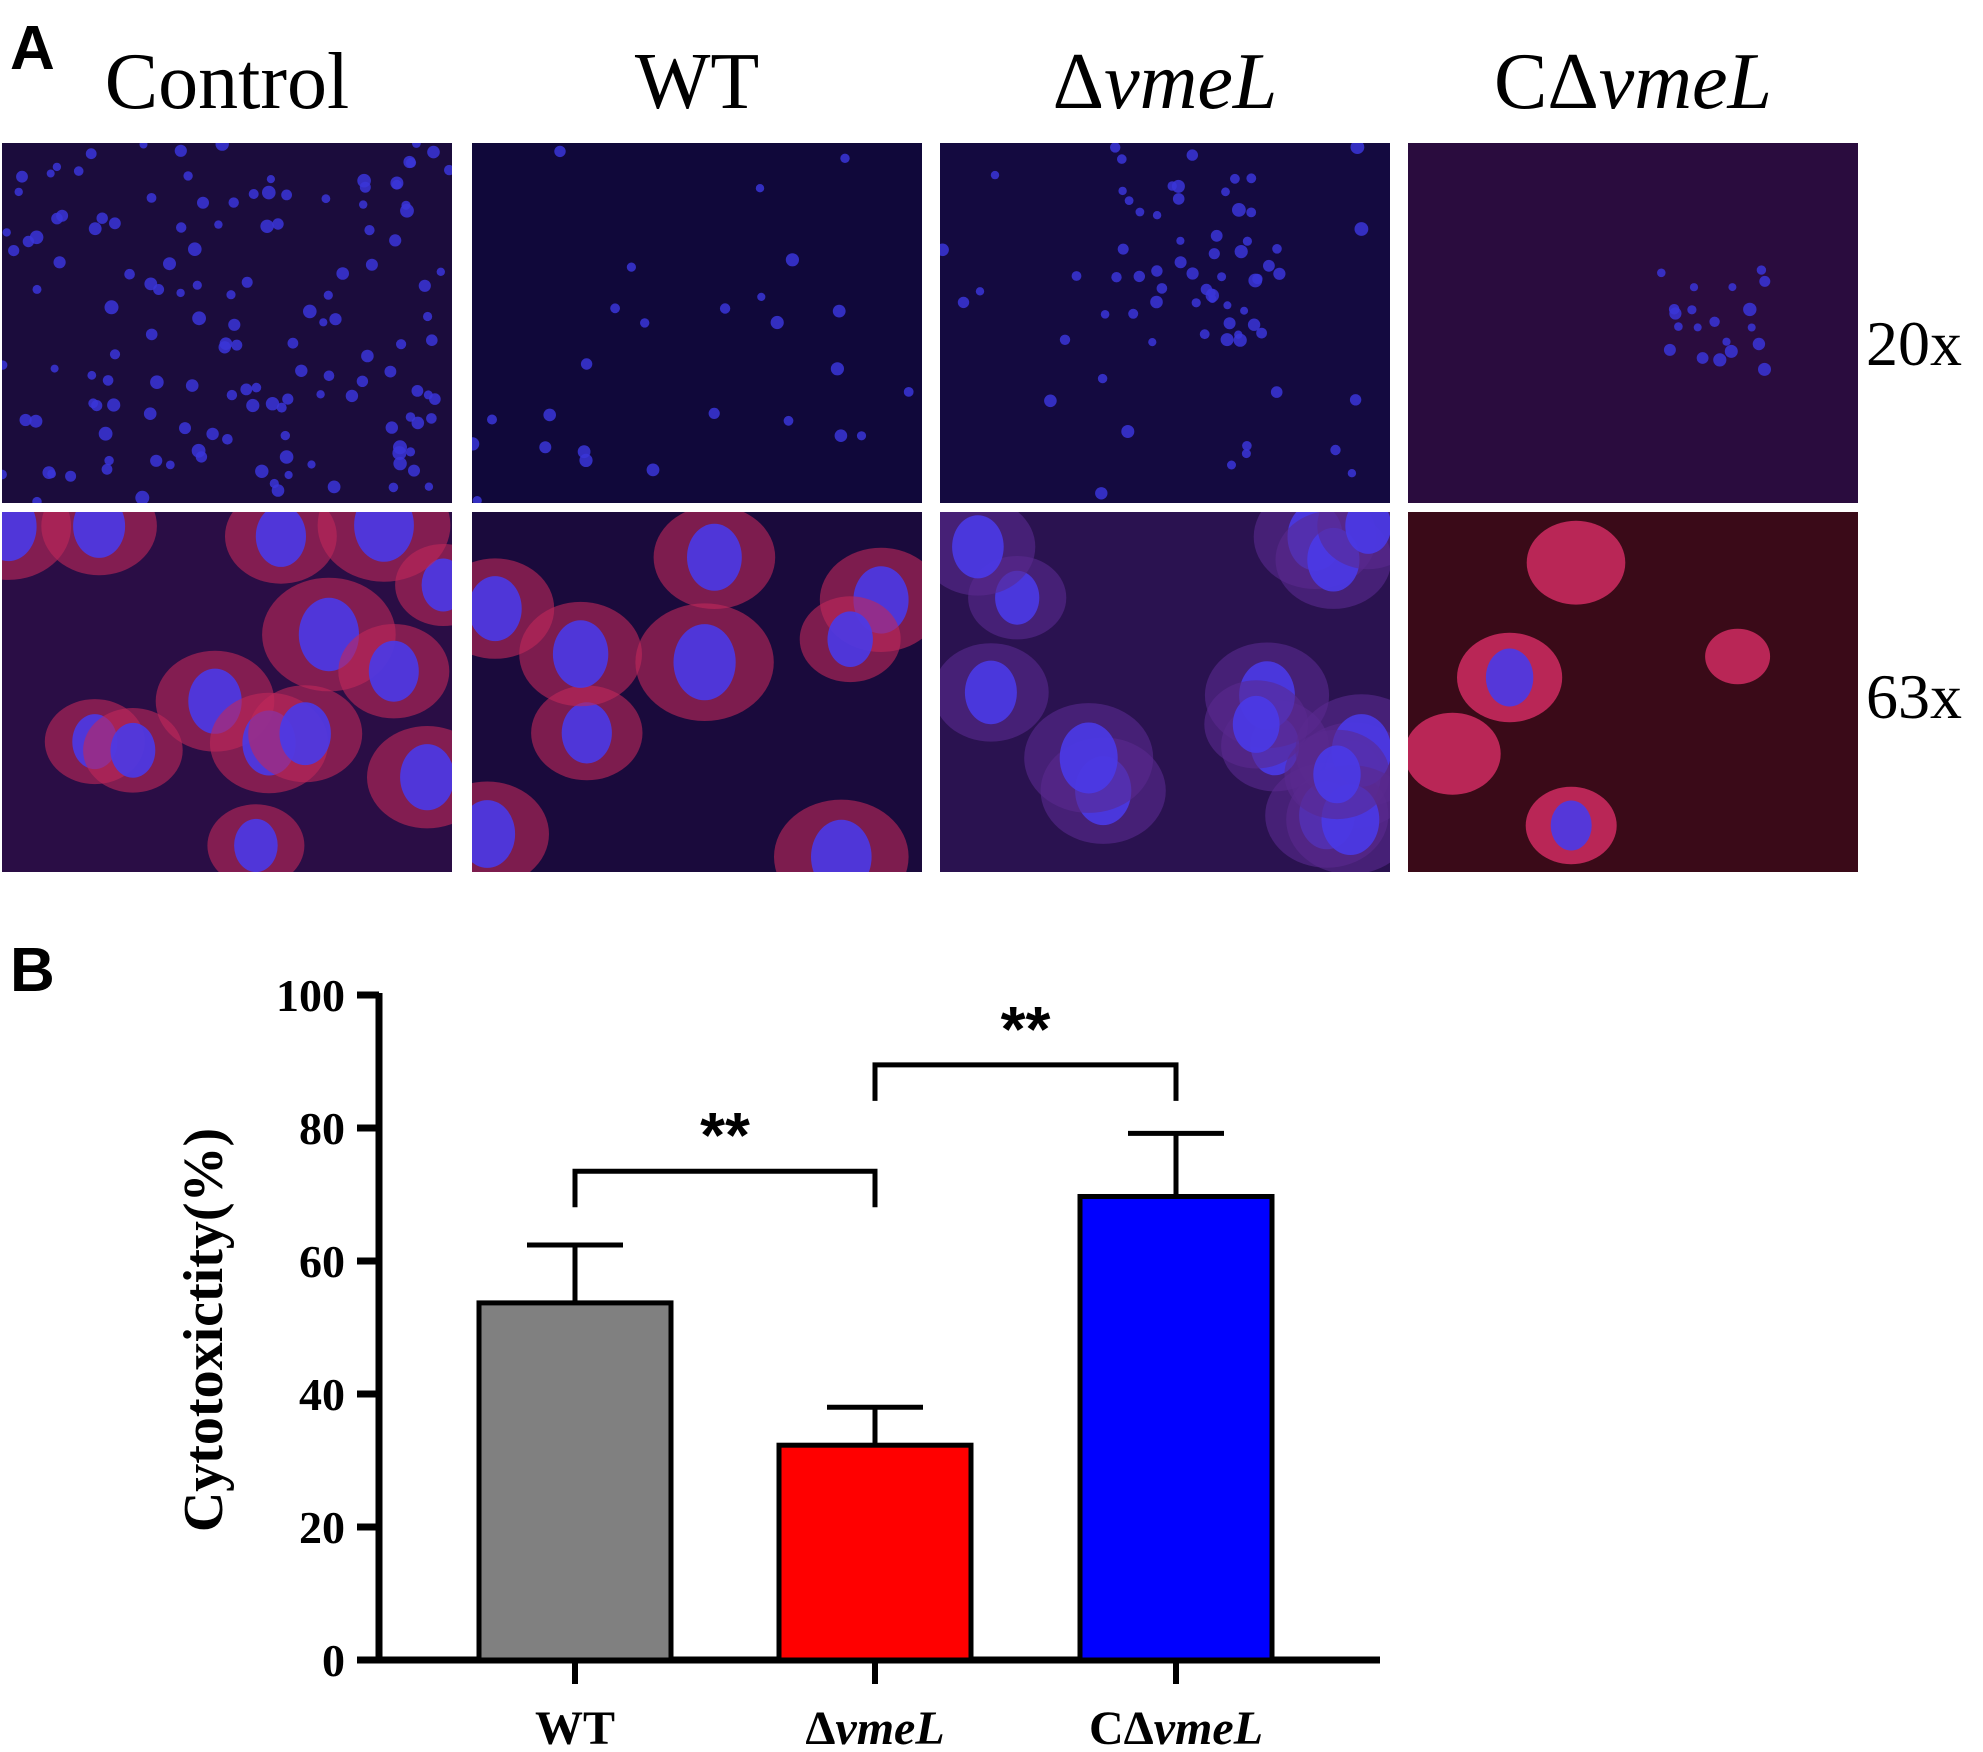  I want to click on panel-b-label: B, so click(32, 970).